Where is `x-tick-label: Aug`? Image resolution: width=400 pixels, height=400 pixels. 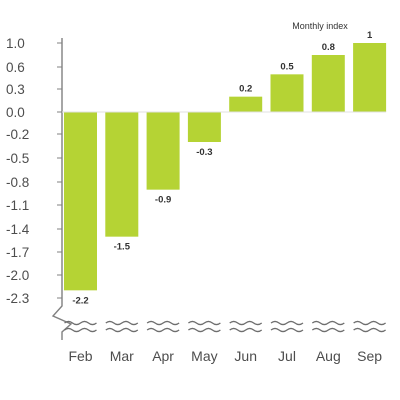
x-tick-label: Aug is located at coordinates (328, 356).